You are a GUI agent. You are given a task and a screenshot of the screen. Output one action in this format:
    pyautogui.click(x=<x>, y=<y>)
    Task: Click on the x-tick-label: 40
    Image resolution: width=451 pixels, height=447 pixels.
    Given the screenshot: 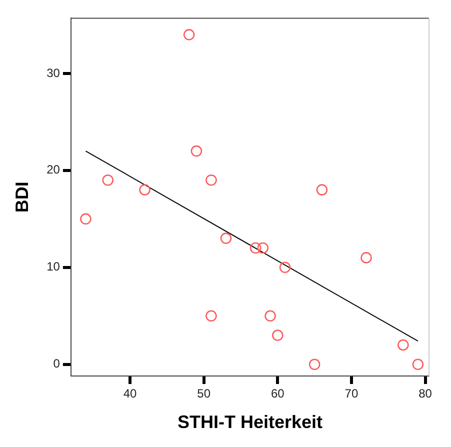 What is the action you would take?
    pyautogui.click(x=130, y=393)
    